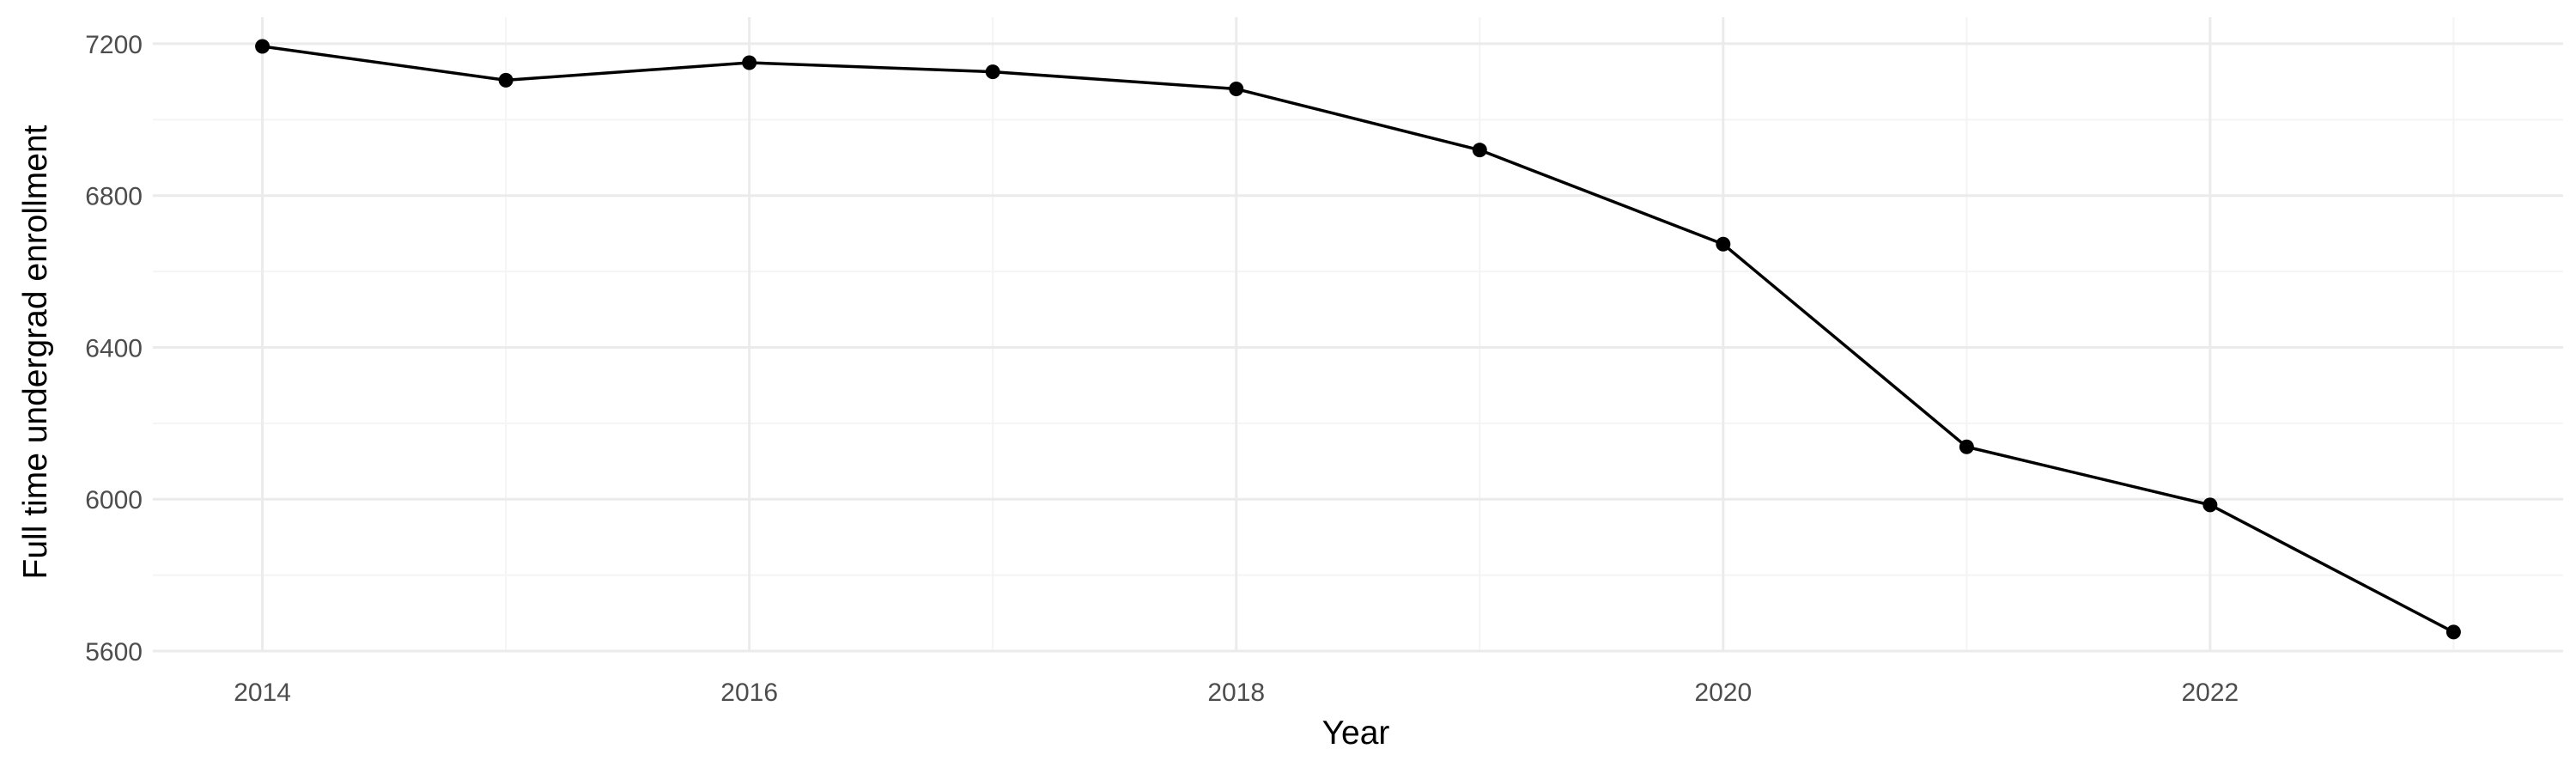 Image resolution: width=2576 pixels, height=773 pixels. I want to click on x-tick-label: 2022, so click(2210, 693).